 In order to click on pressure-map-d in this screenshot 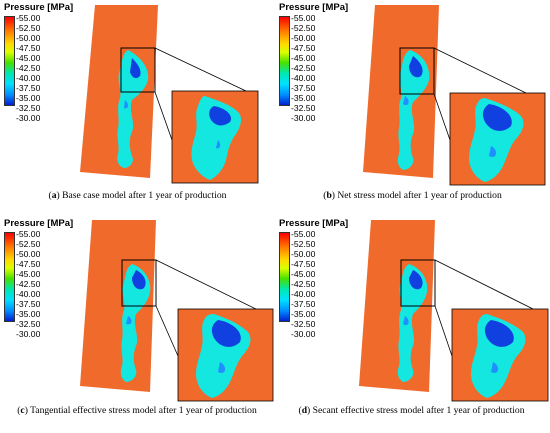, I will do `click(454, 311)`.